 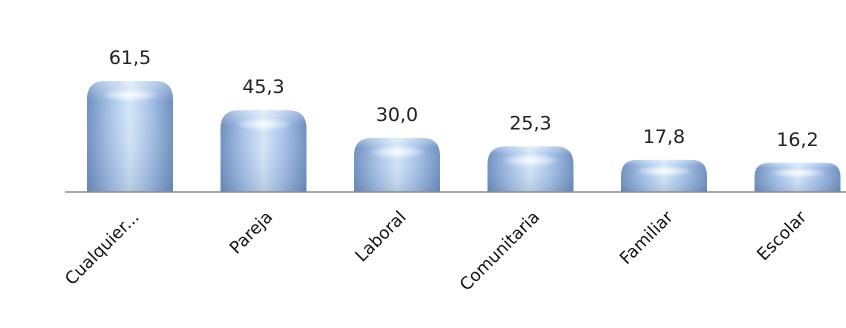 What do you see at coordinates (397, 115) in the screenshot?
I see `value-label-laboral: 30,0` at bounding box center [397, 115].